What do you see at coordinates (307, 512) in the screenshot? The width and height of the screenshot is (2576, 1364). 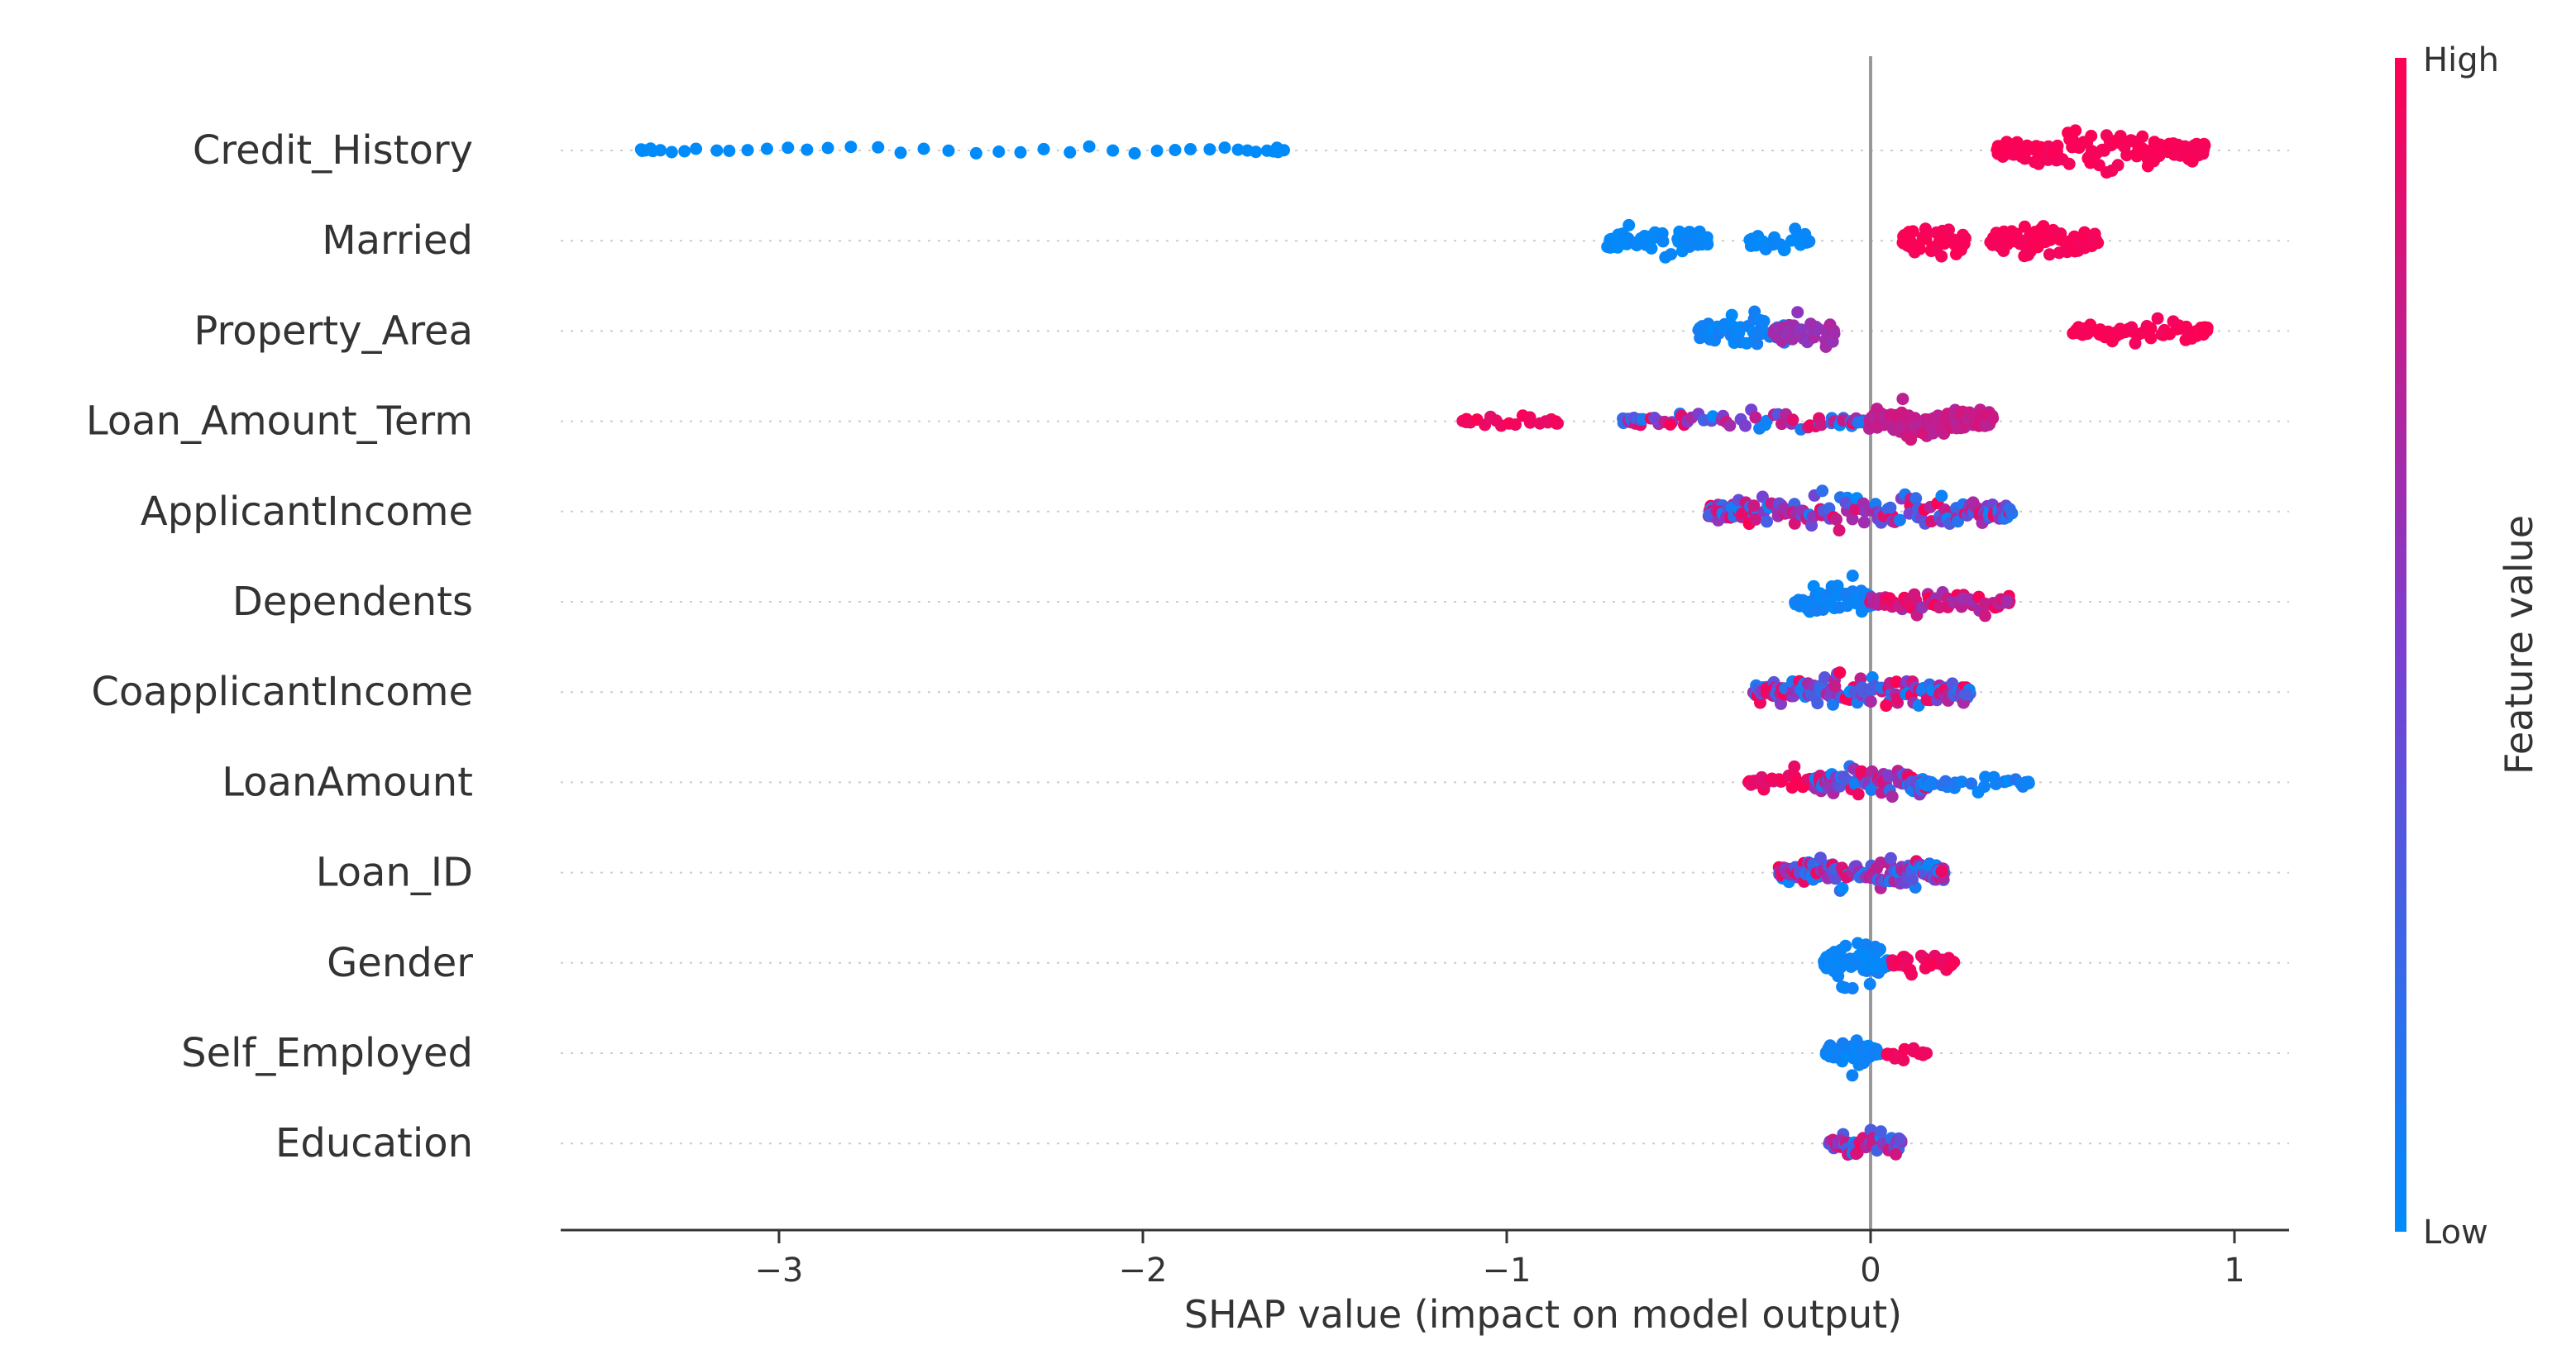 I see `feature-label: ApplicantIncome` at bounding box center [307, 512].